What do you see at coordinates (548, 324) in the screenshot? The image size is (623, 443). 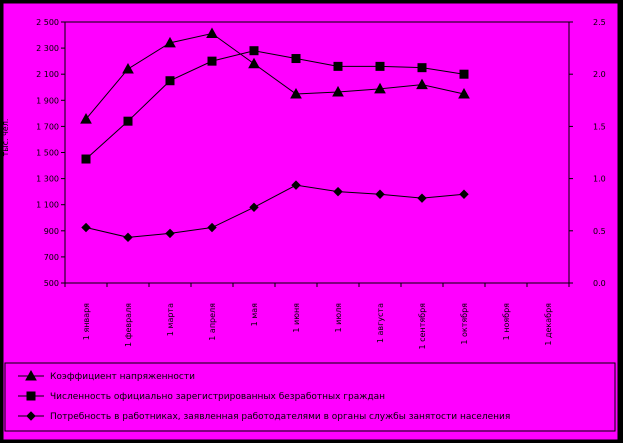 I see `x-tick-label: 1 декабря` at bounding box center [548, 324].